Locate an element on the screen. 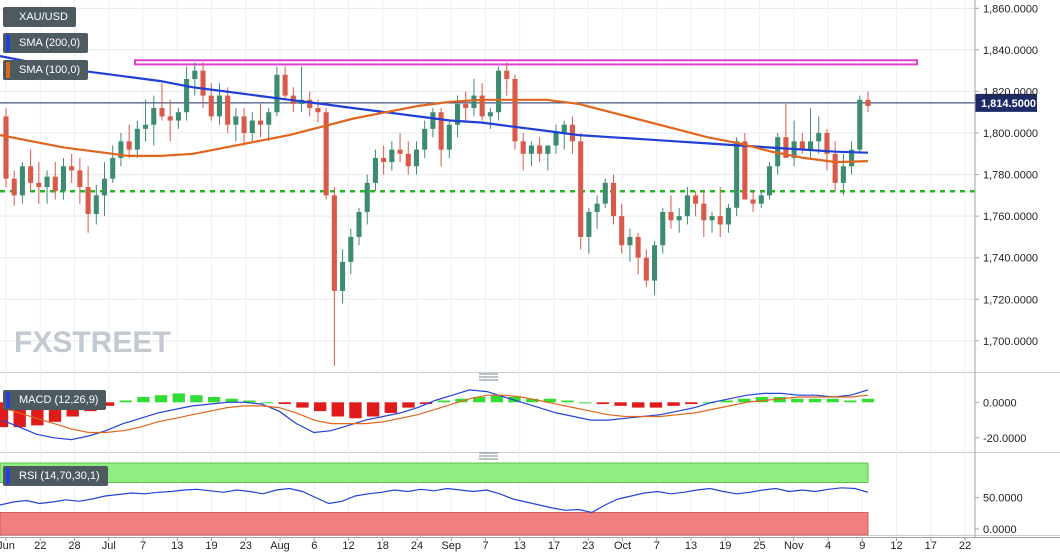 The height and width of the screenshot is (560, 1060). sma200-tag: SMA (200,0) is located at coordinates (46, 43).